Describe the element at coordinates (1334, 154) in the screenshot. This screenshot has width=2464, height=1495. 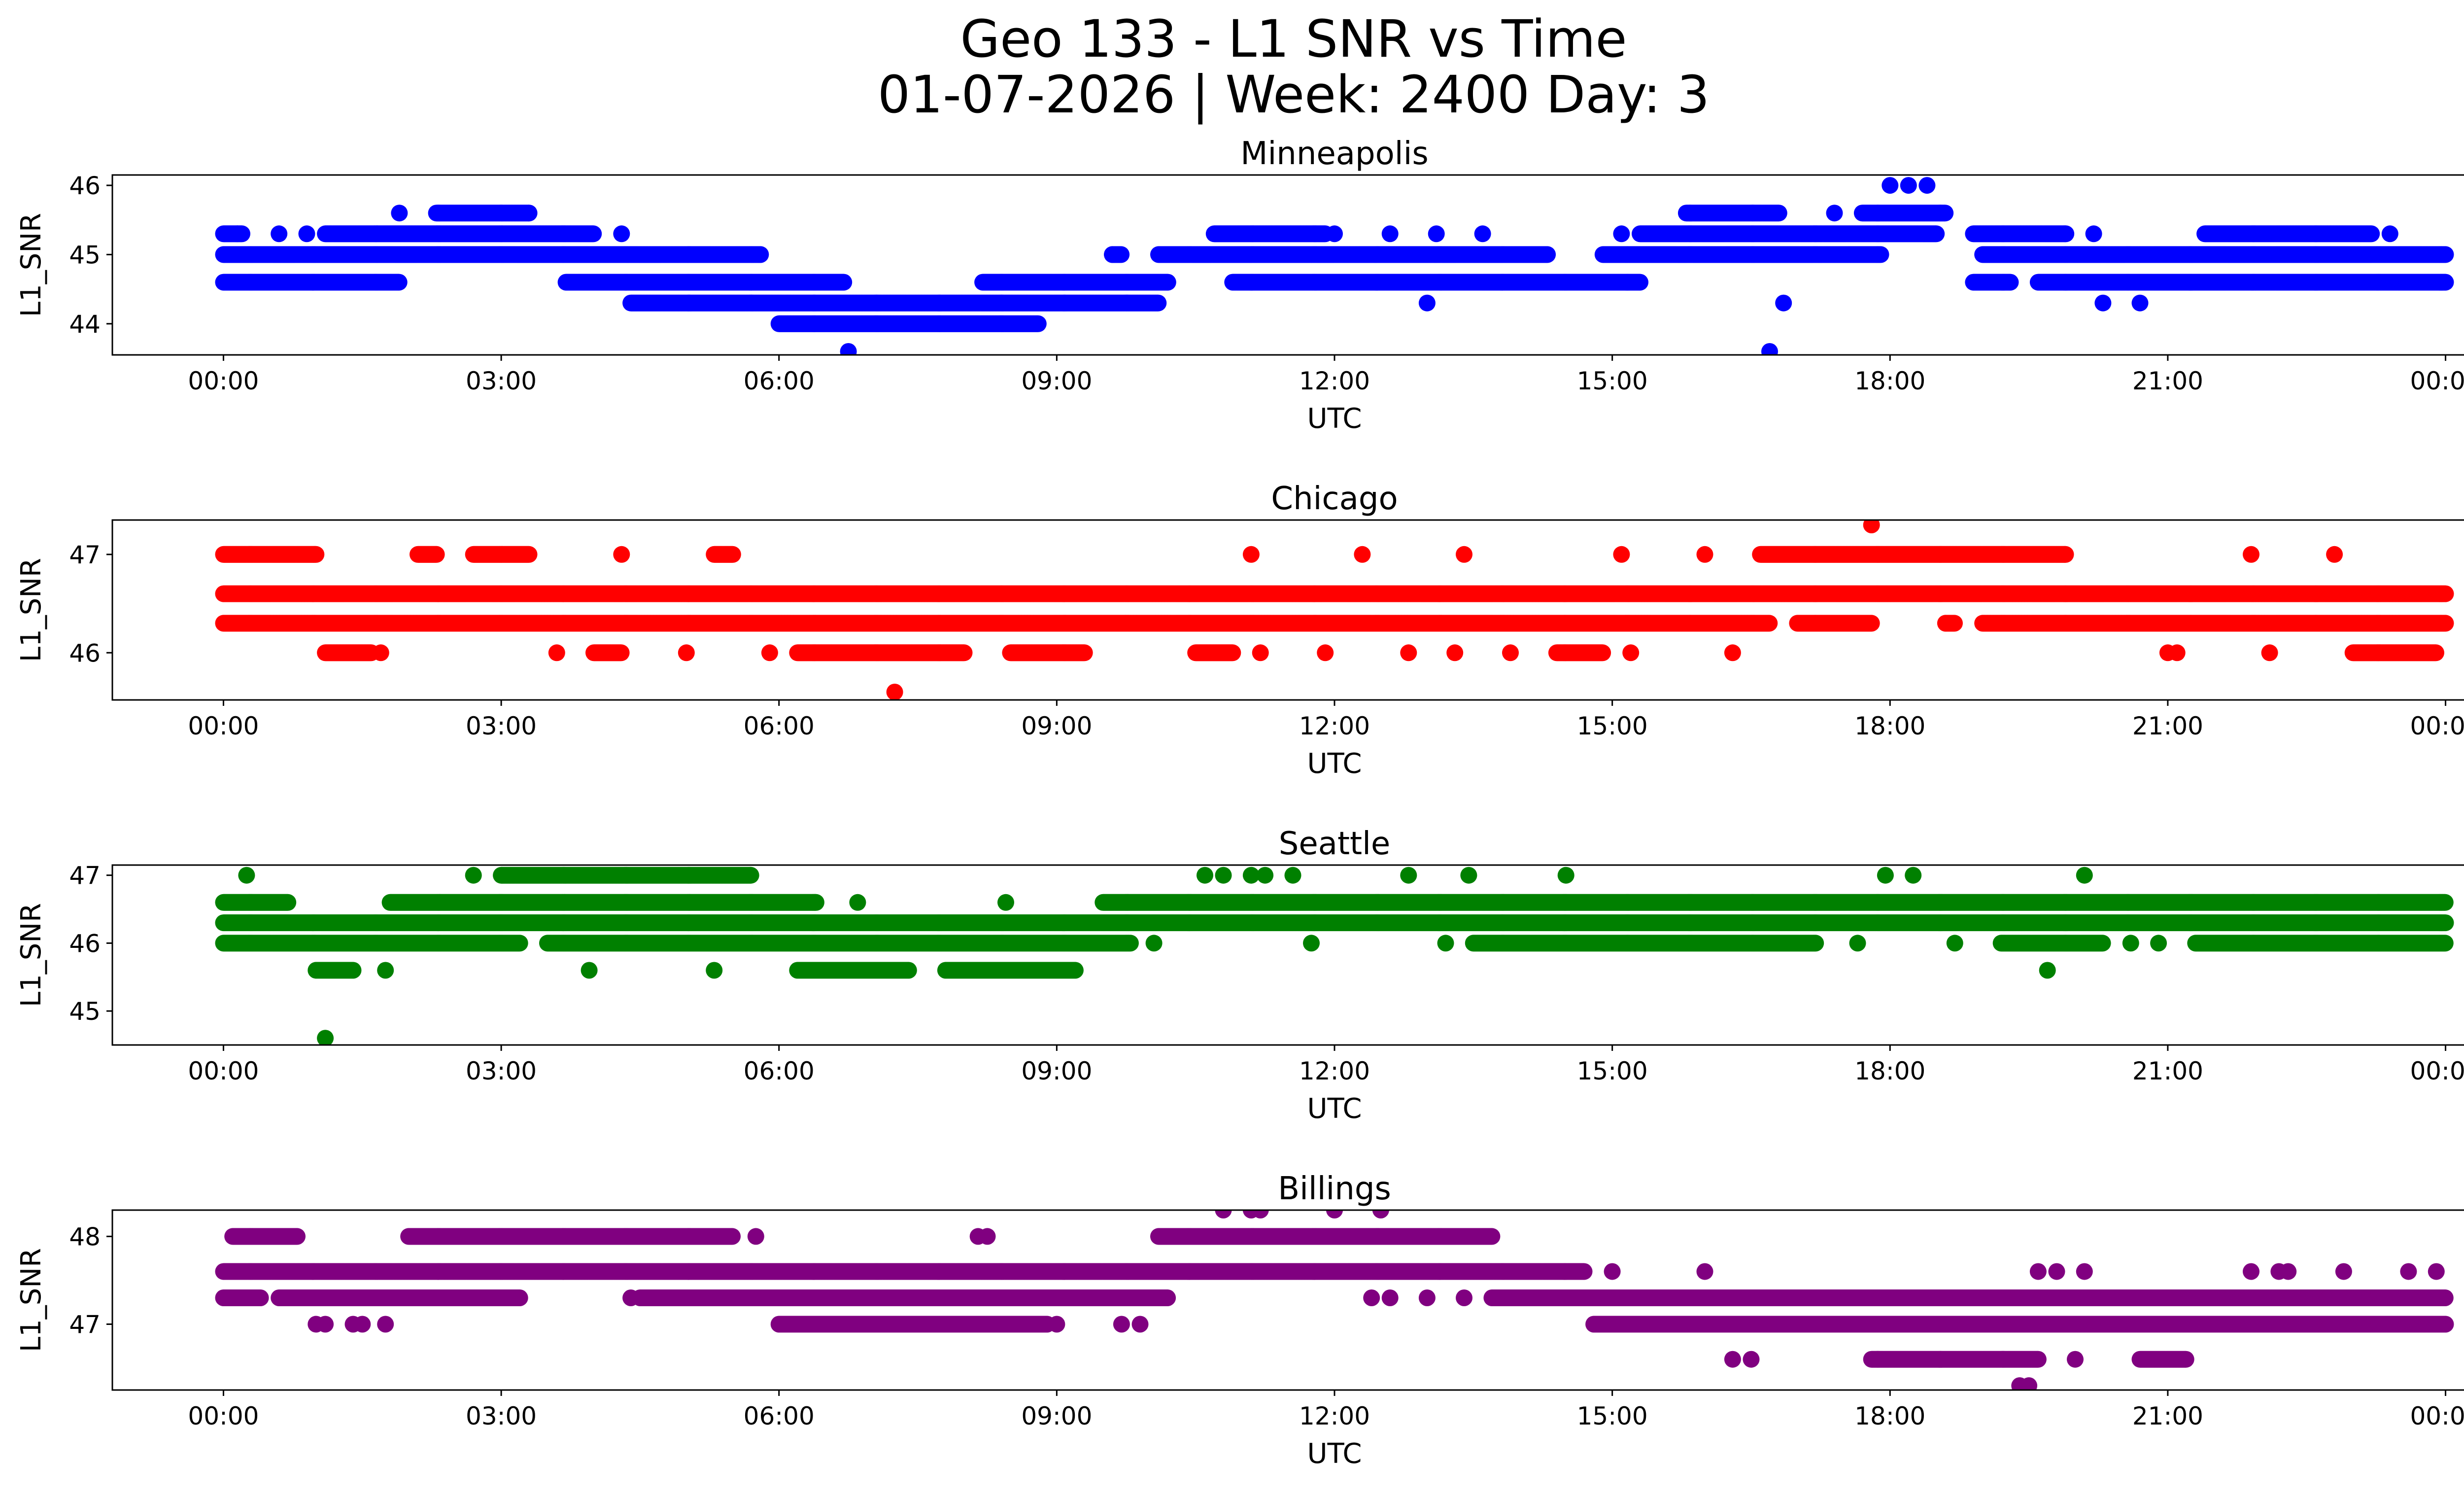
I see `subplot-title: Minneapolis` at that location.